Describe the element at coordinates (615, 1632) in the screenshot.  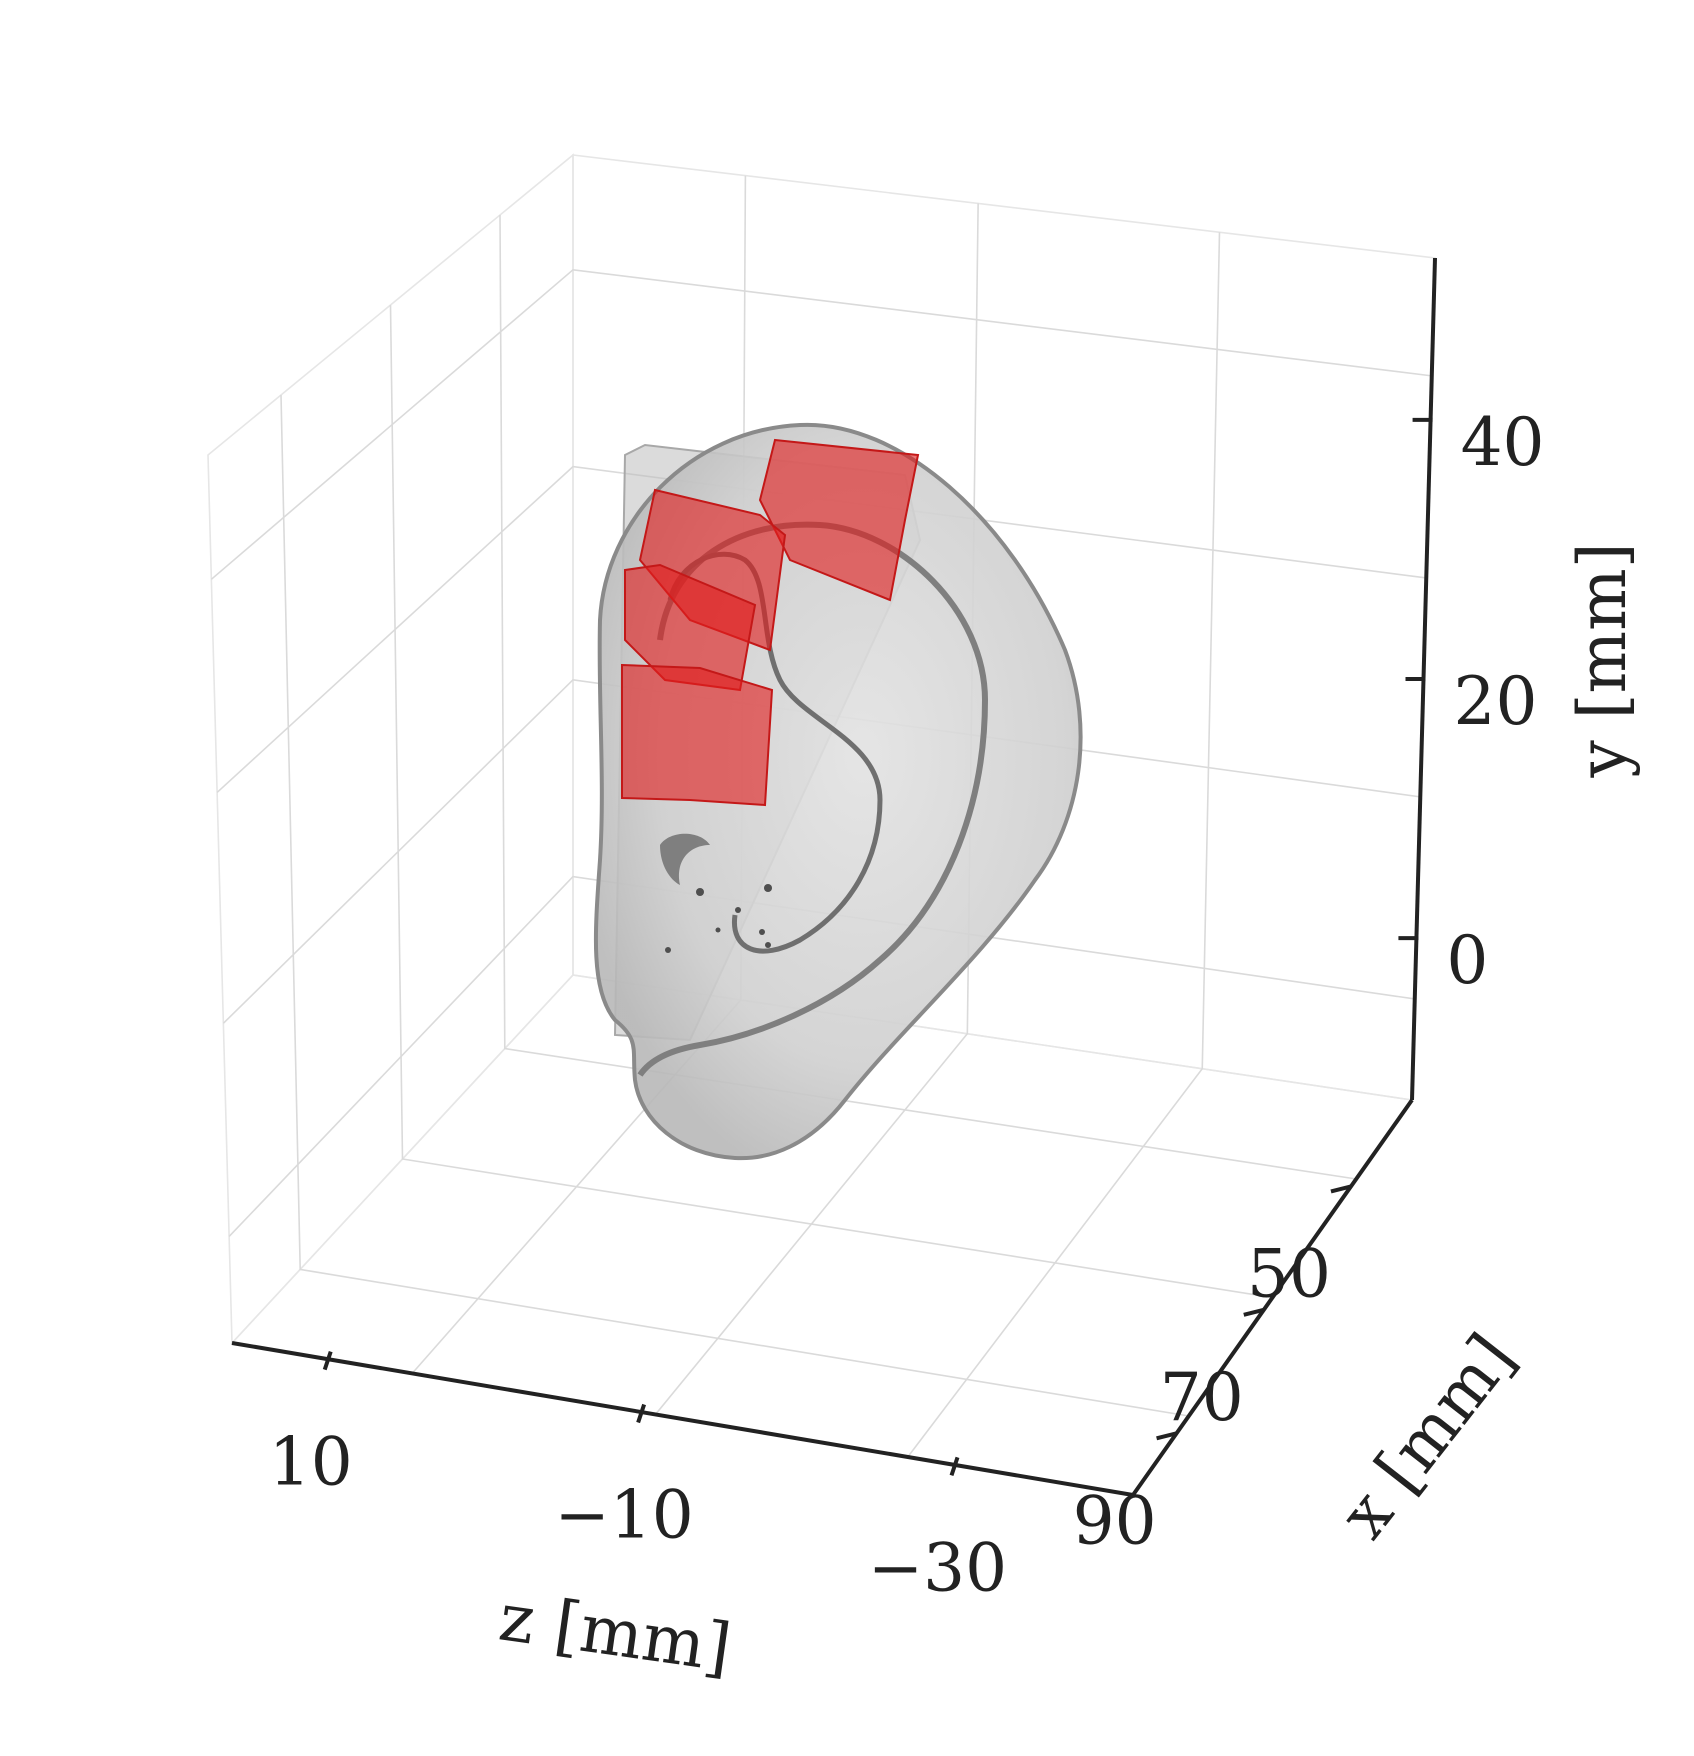
I see `z-axis-label: z [mm]` at that location.